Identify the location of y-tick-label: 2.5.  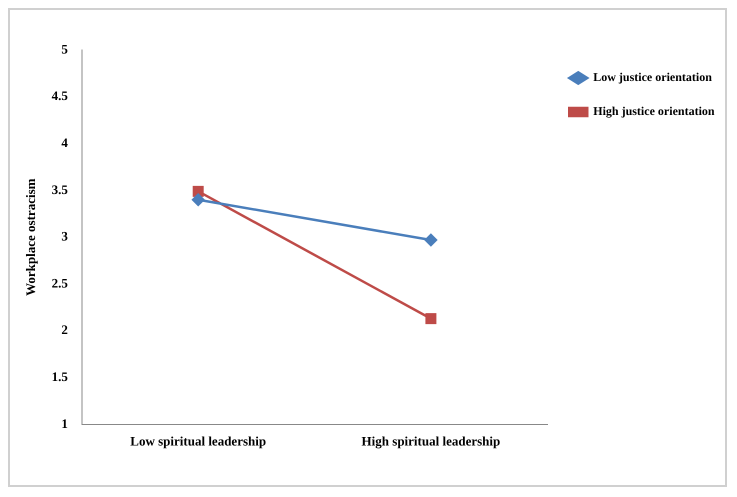
(60, 282).